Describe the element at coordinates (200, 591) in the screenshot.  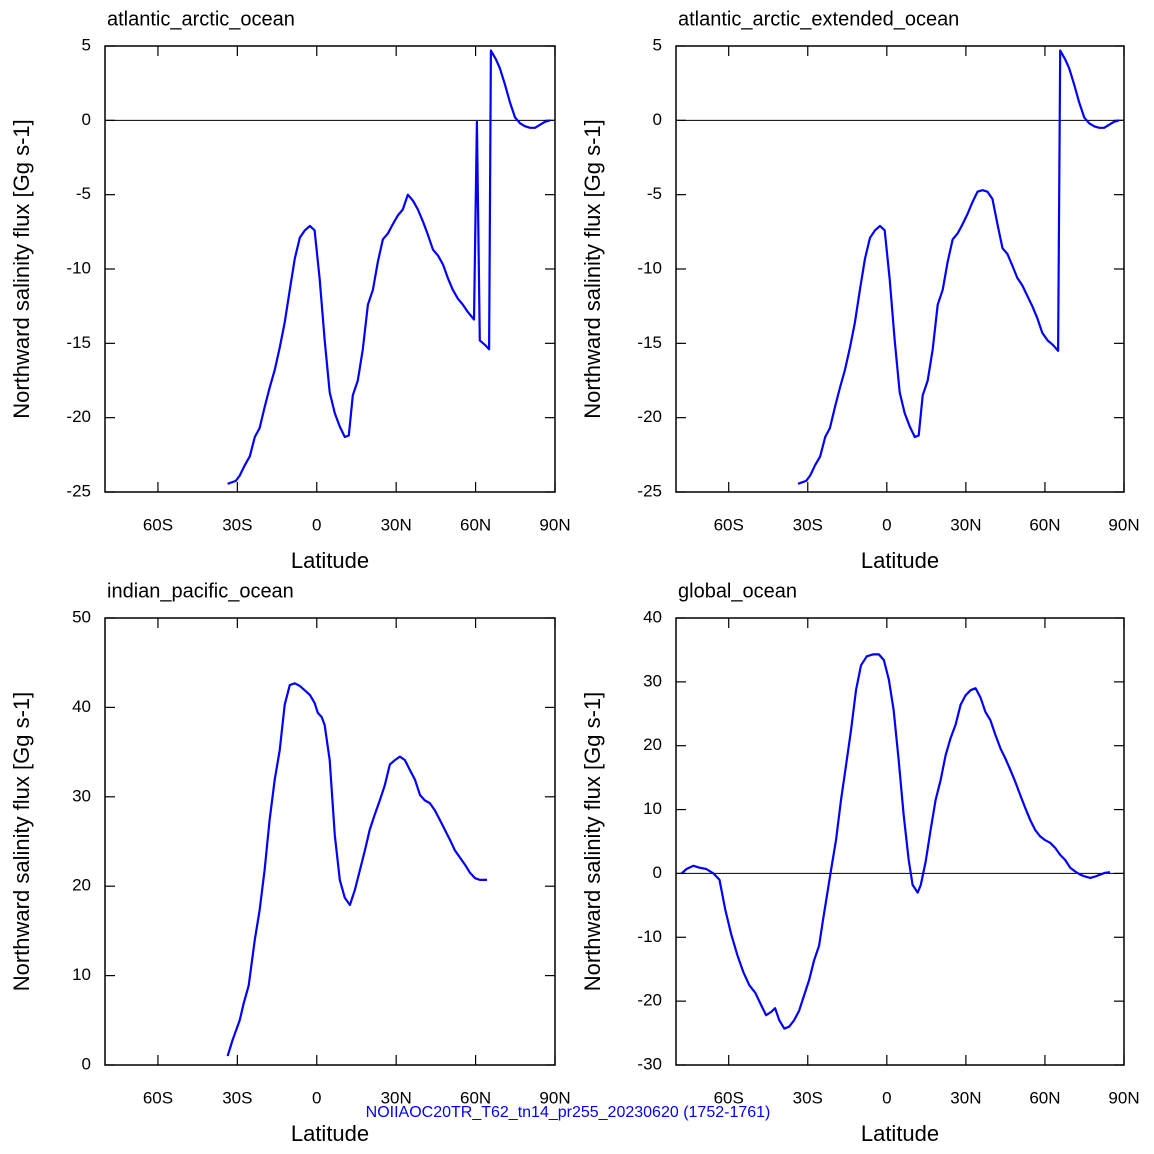
I see `panel-title: indian_pacific_ocean` at that location.